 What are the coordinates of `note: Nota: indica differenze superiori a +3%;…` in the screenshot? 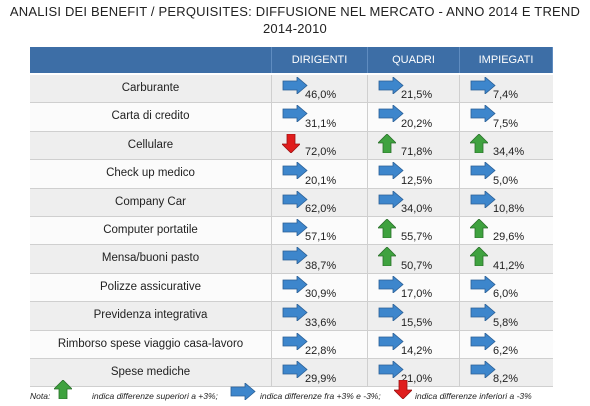 It's located at (310, 393).